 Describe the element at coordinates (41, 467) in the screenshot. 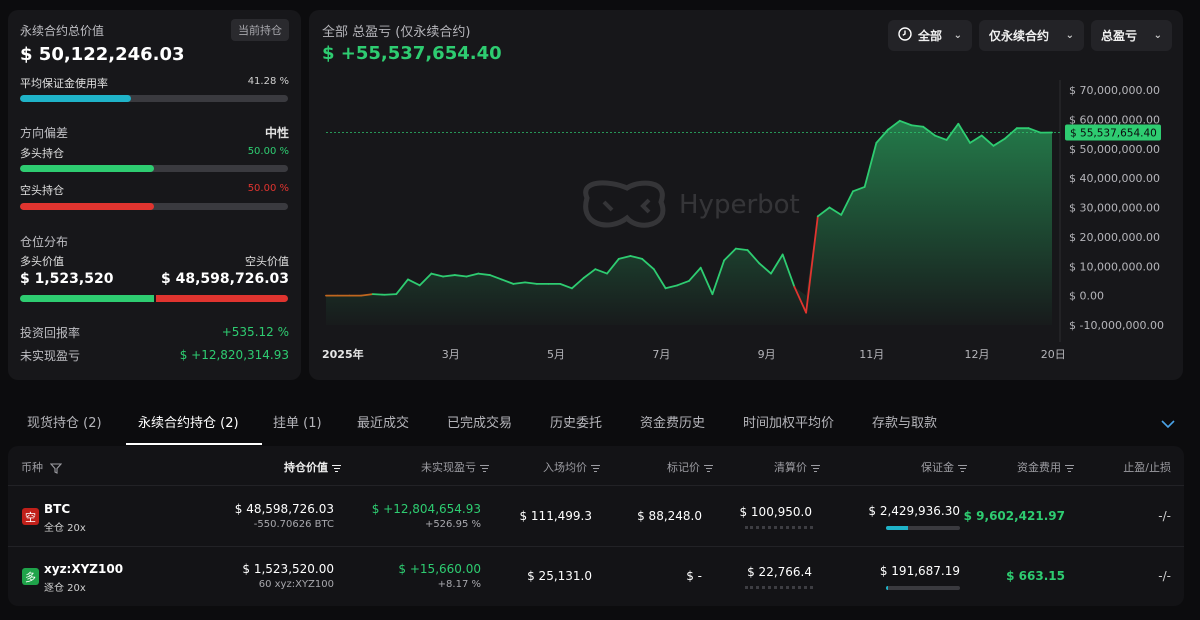

I see `header-coin: 币种` at that location.